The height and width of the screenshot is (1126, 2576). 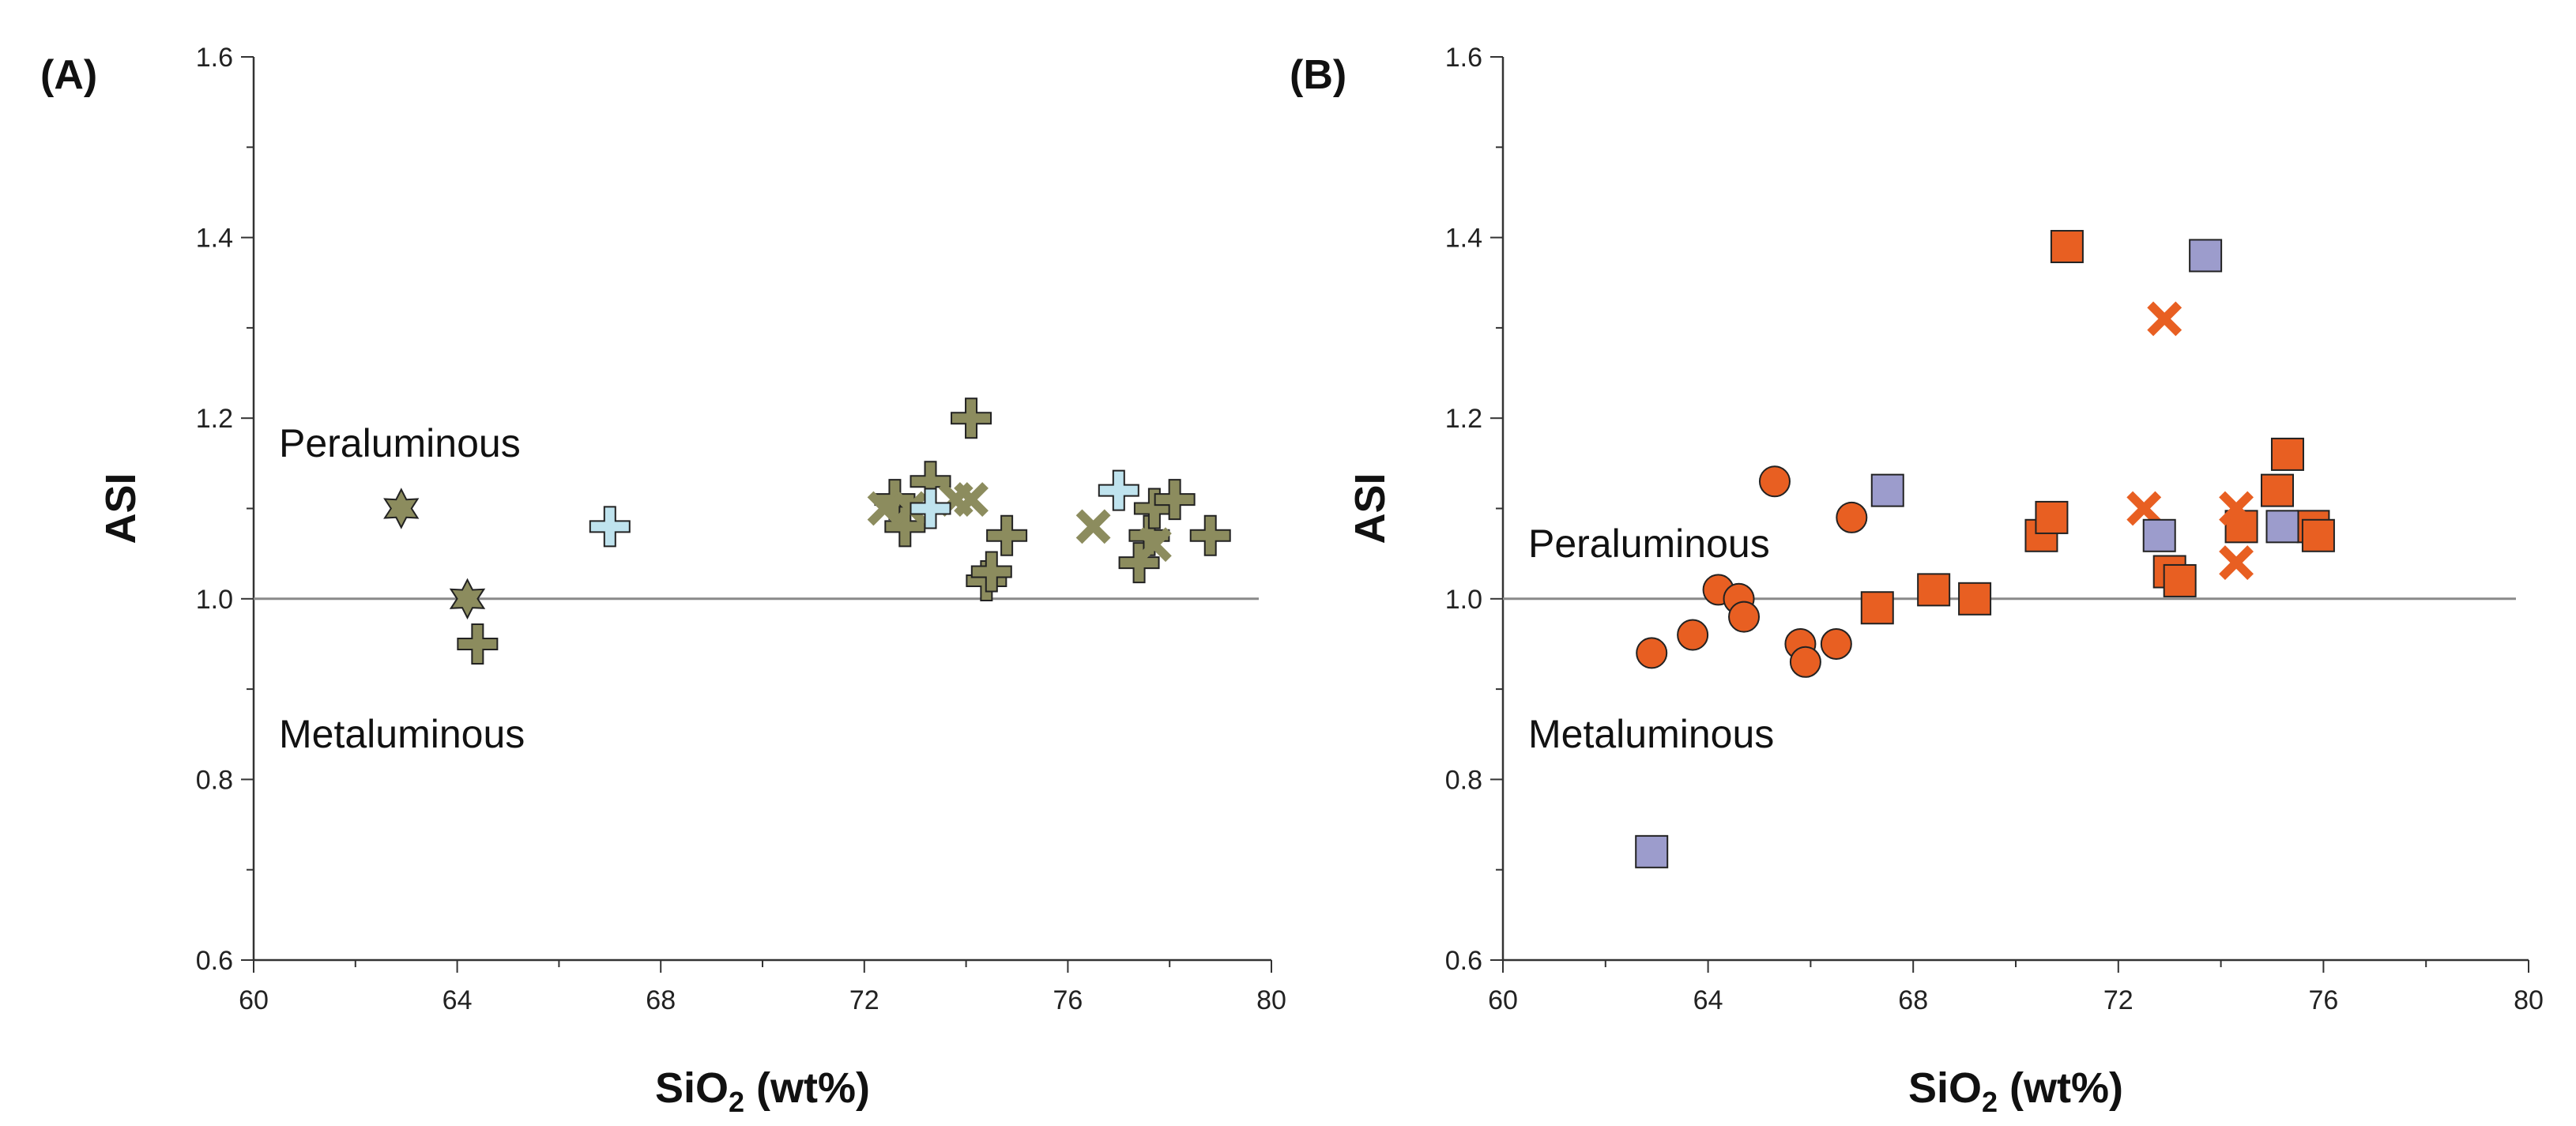 What do you see at coordinates (434, 553) in the screenshot?
I see `series-olive-star` at bounding box center [434, 553].